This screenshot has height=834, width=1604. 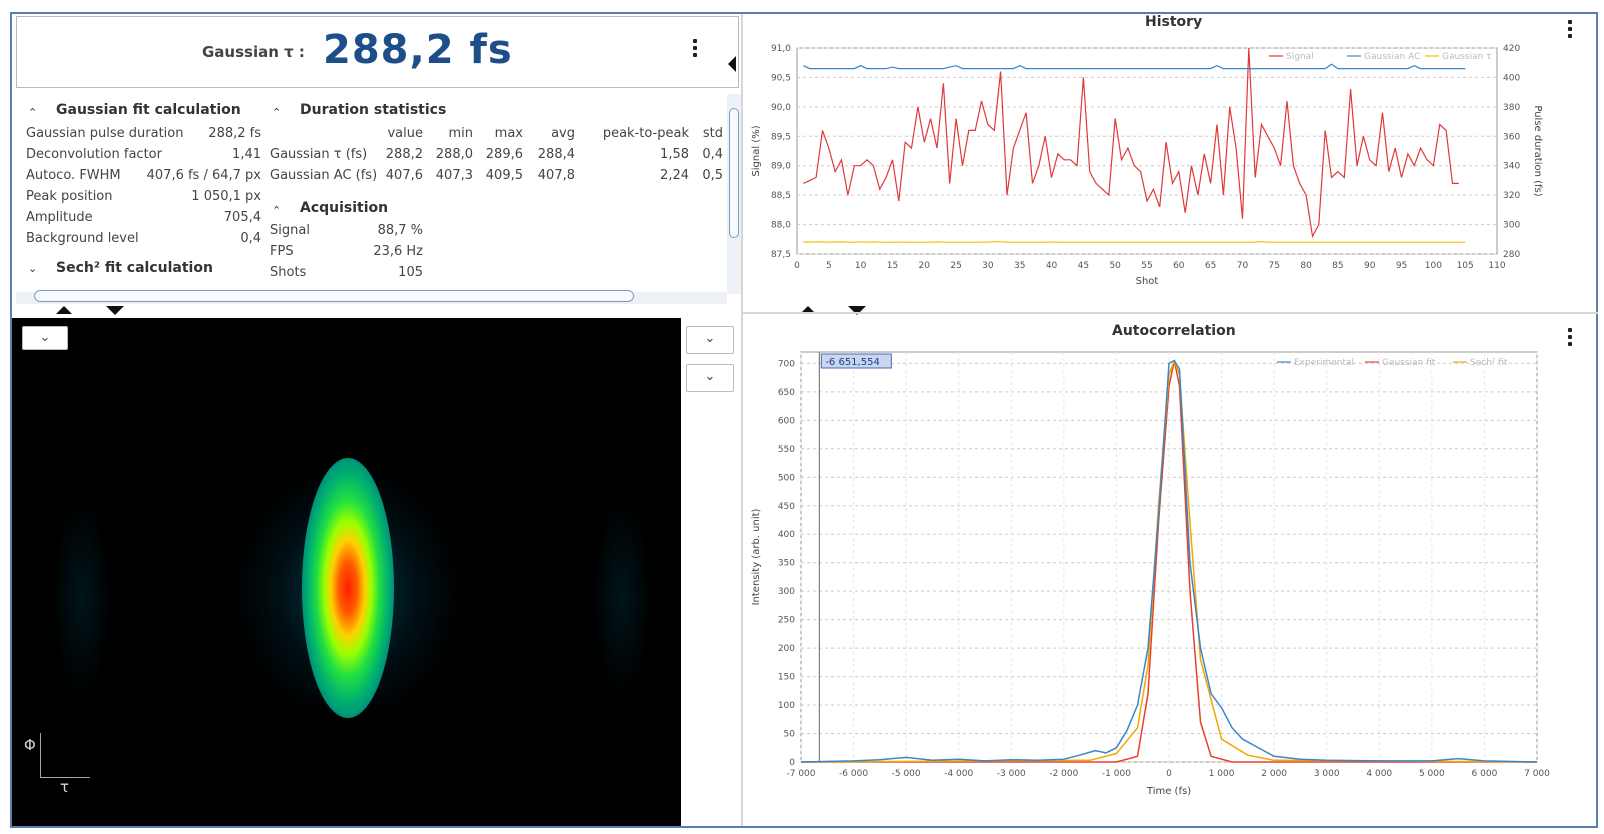 What do you see at coordinates (792, 763) in the screenshot?
I see `y-tick-label: 0` at bounding box center [792, 763].